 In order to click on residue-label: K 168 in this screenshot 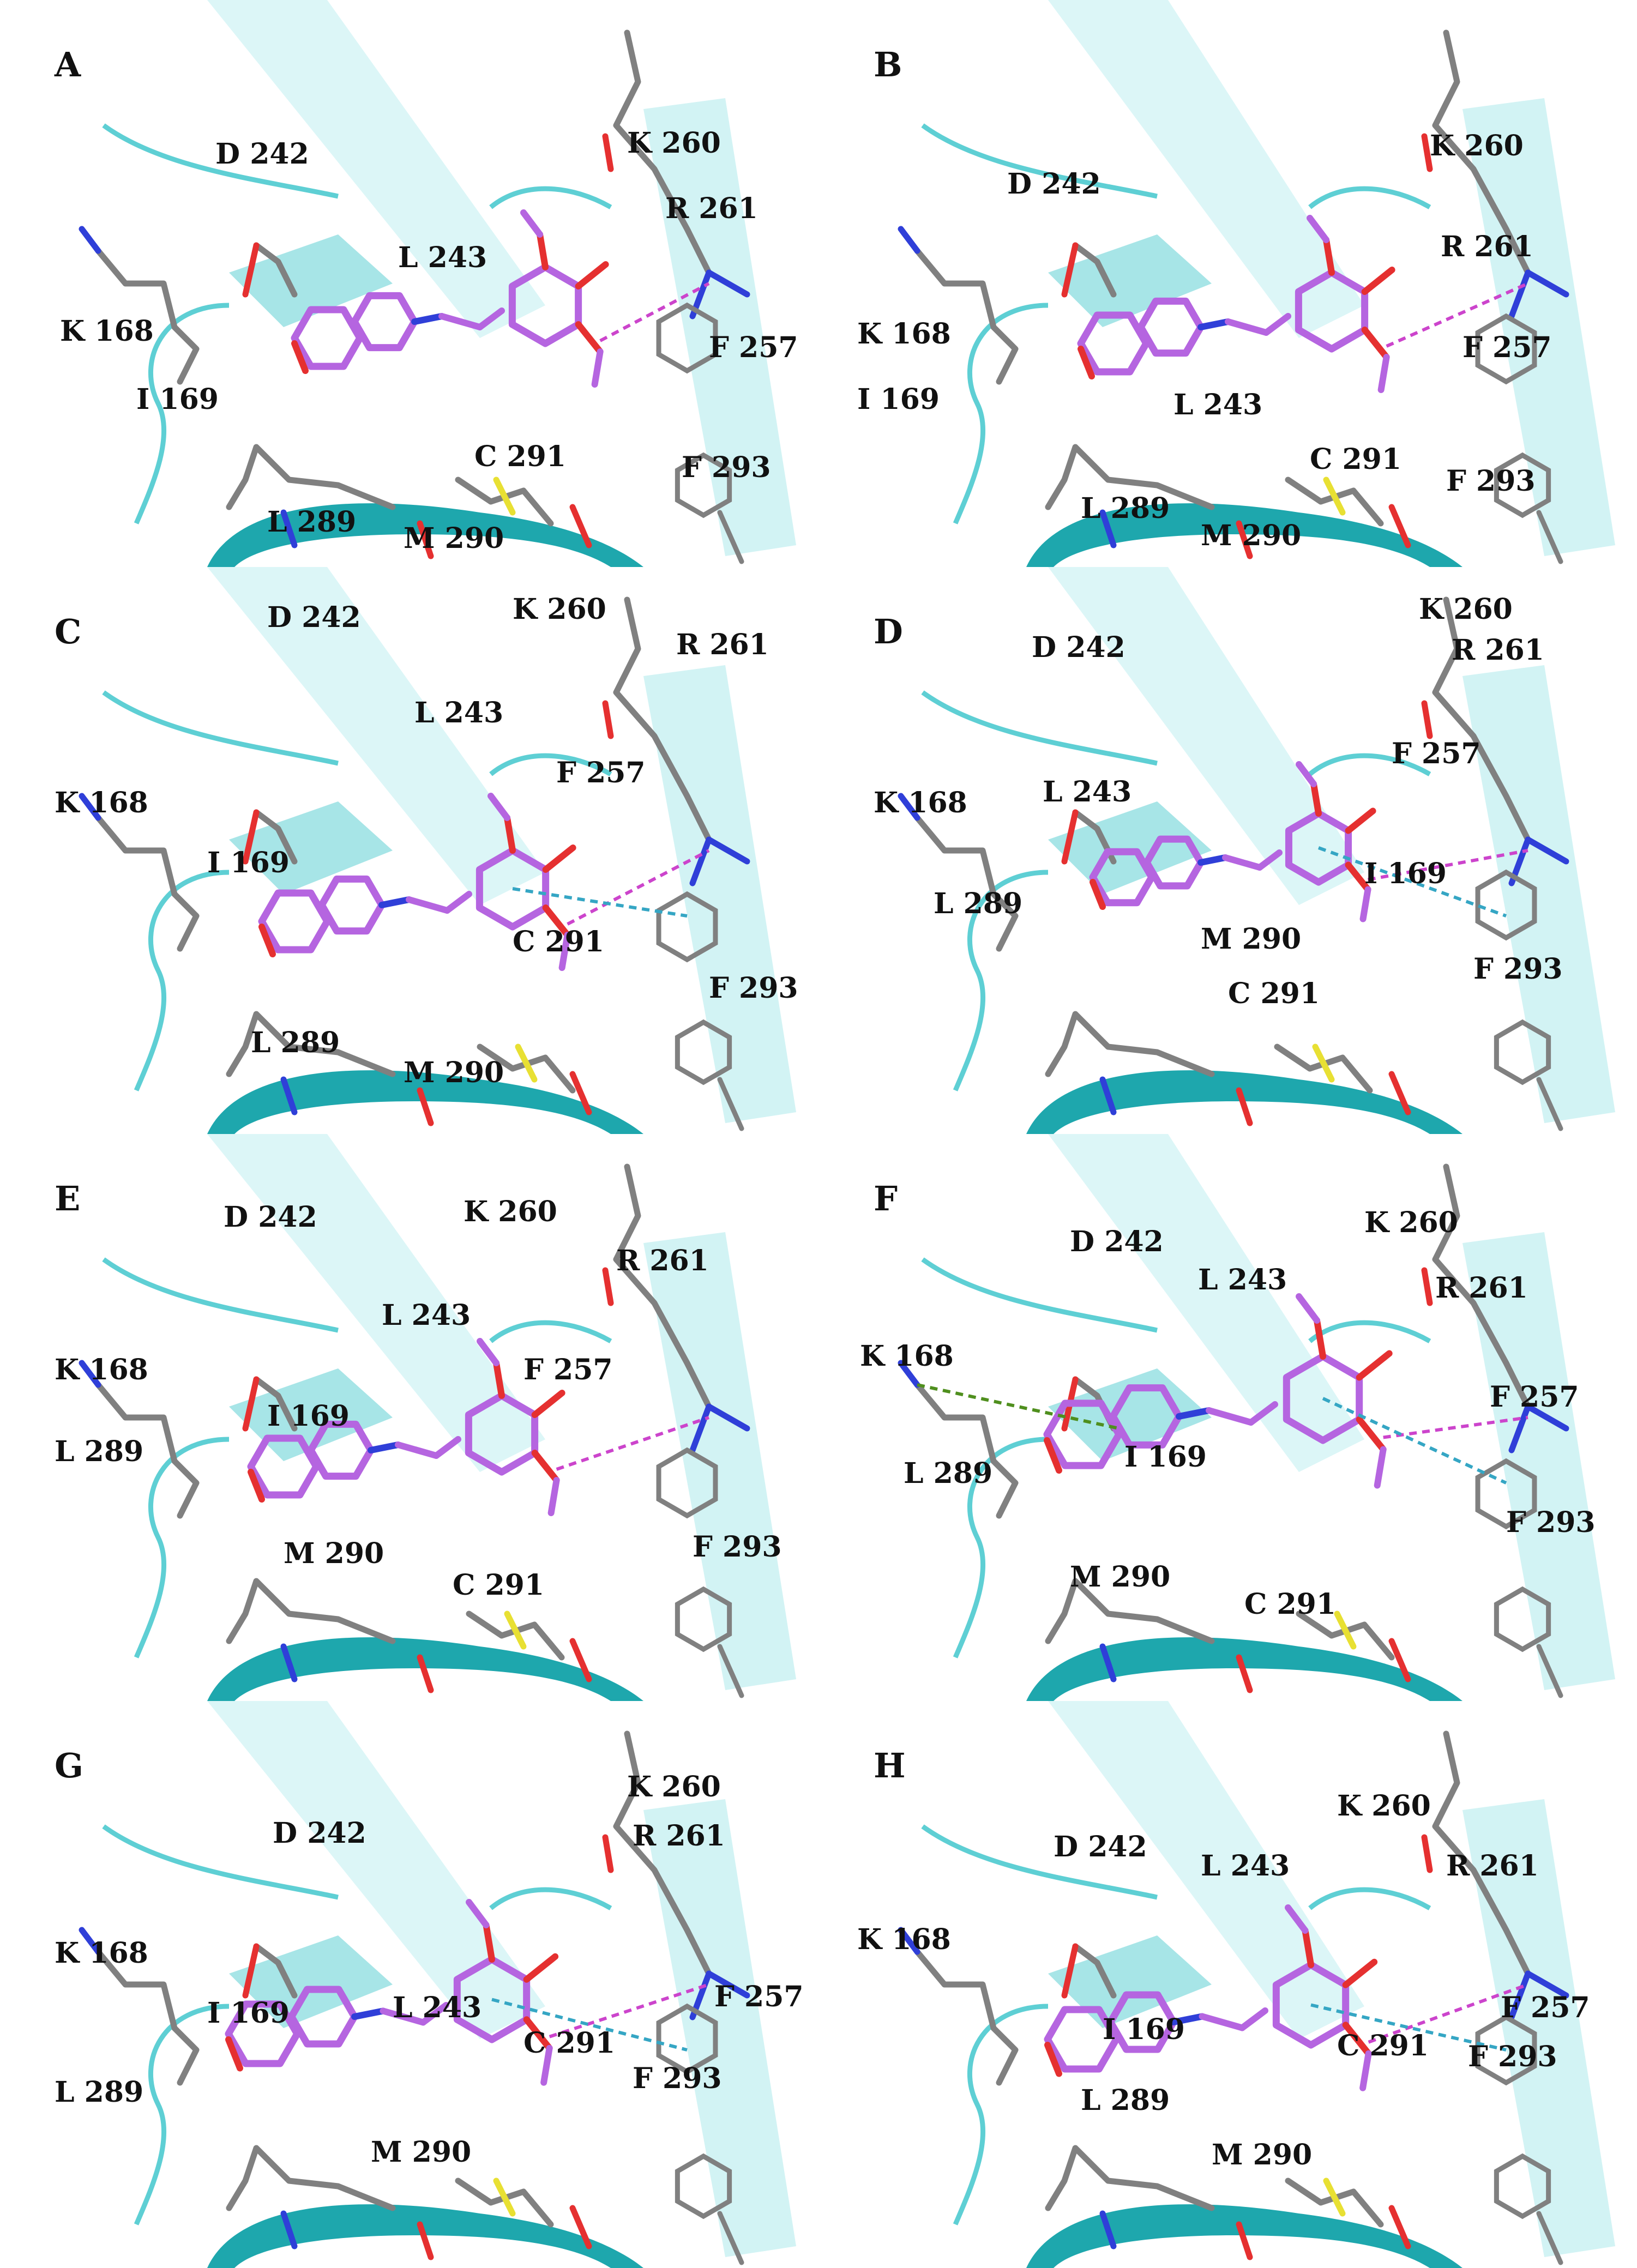, I will do `click(904, 1939)`.